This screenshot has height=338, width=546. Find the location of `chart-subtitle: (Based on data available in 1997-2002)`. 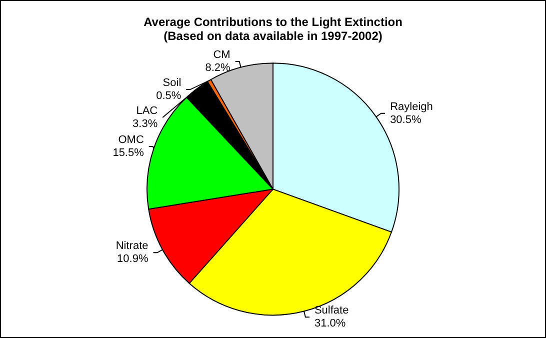

chart-subtitle: (Based on data available in 1997-2002) is located at coordinates (273, 36).